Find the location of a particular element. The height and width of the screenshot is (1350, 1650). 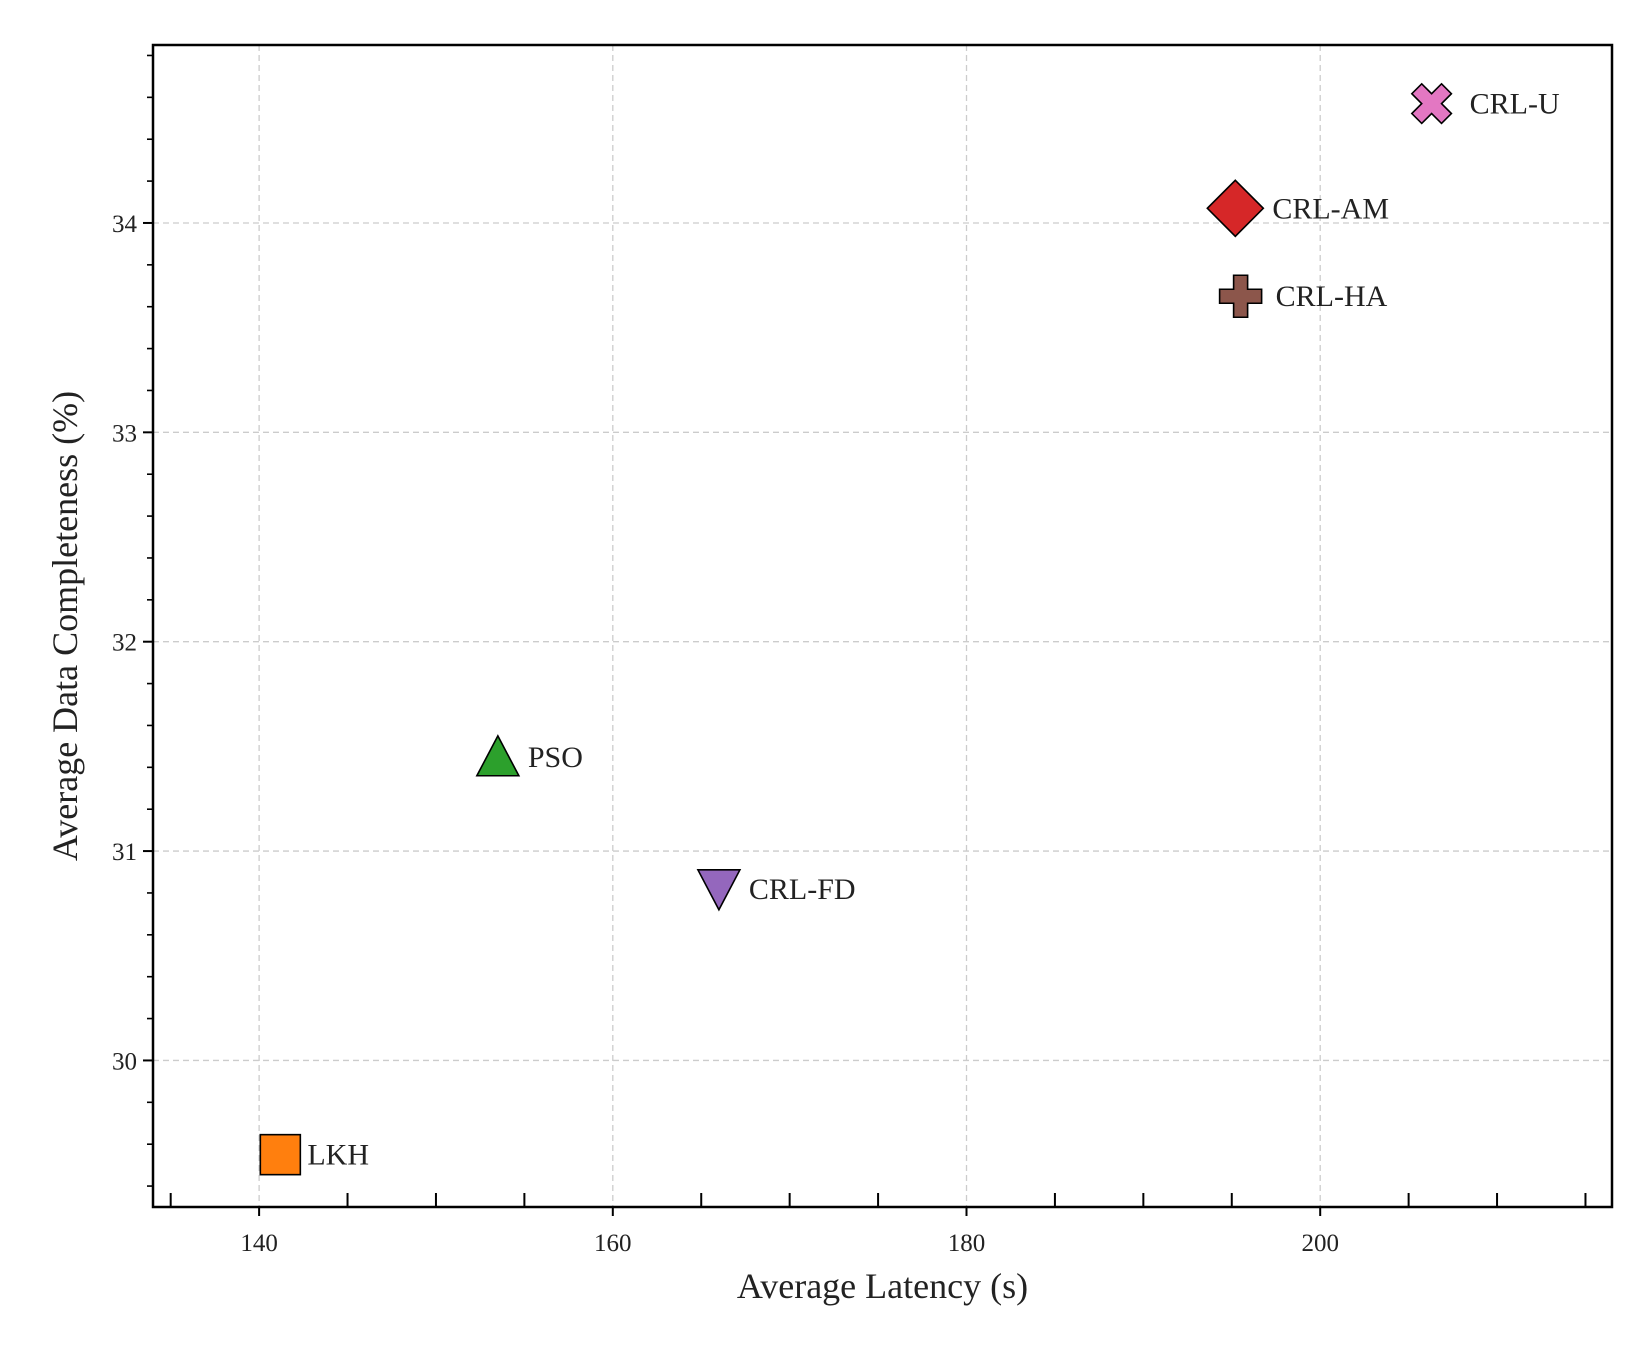

point-marker-pso is located at coordinates (498, 755).